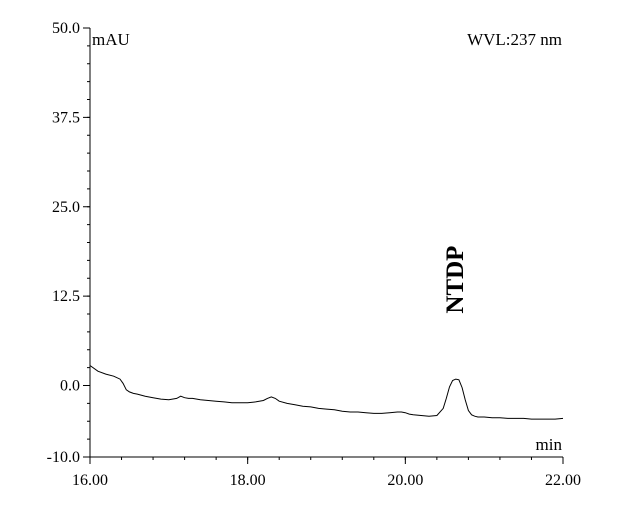 The image size is (629, 526). I want to click on x-tick-label: 22.00, so click(563, 480).